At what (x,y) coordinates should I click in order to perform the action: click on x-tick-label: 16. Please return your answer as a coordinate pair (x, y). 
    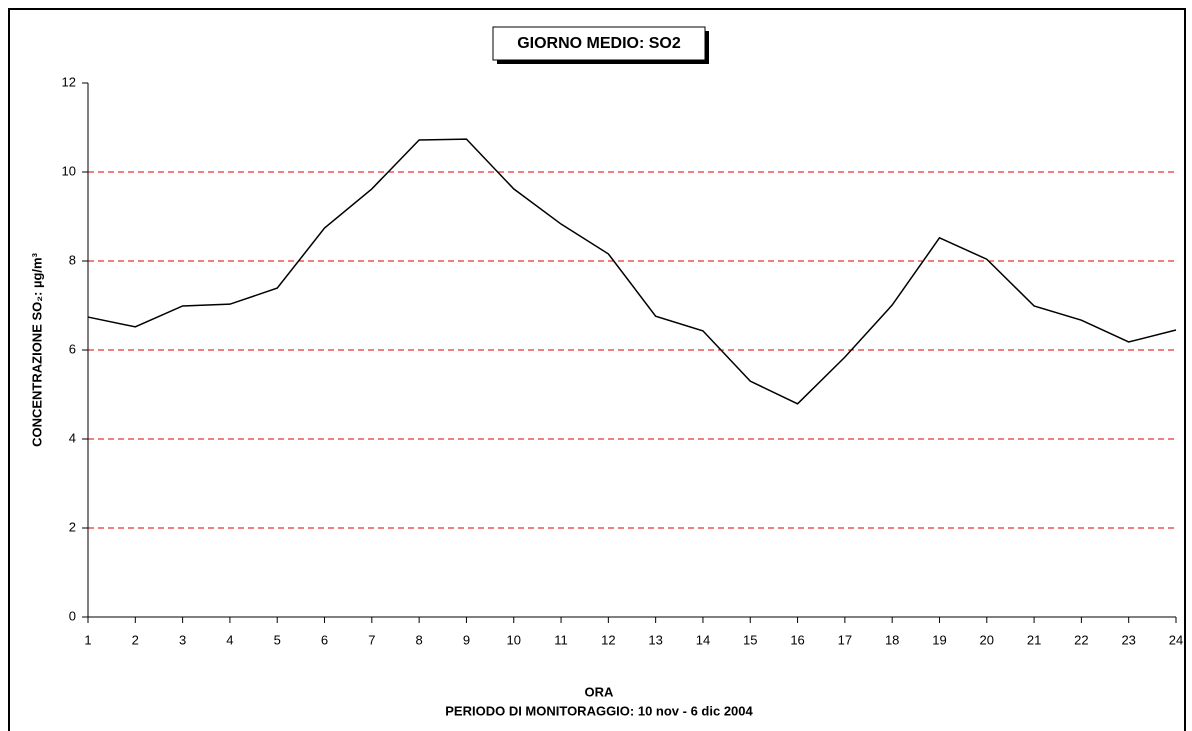
    Looking at the image, I should click on (797, 639).